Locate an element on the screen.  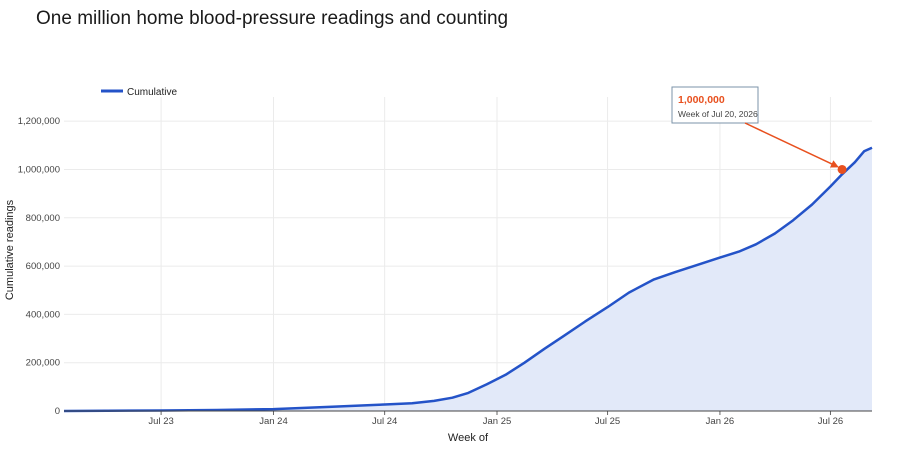
y-tick-label: 0 is located at coordinates (57, 411).